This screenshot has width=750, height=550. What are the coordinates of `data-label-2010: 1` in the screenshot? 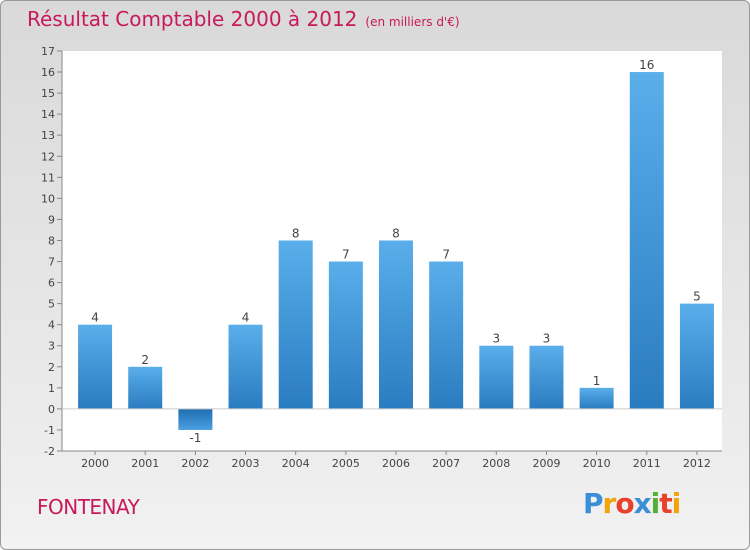 It's located at (597, 381).